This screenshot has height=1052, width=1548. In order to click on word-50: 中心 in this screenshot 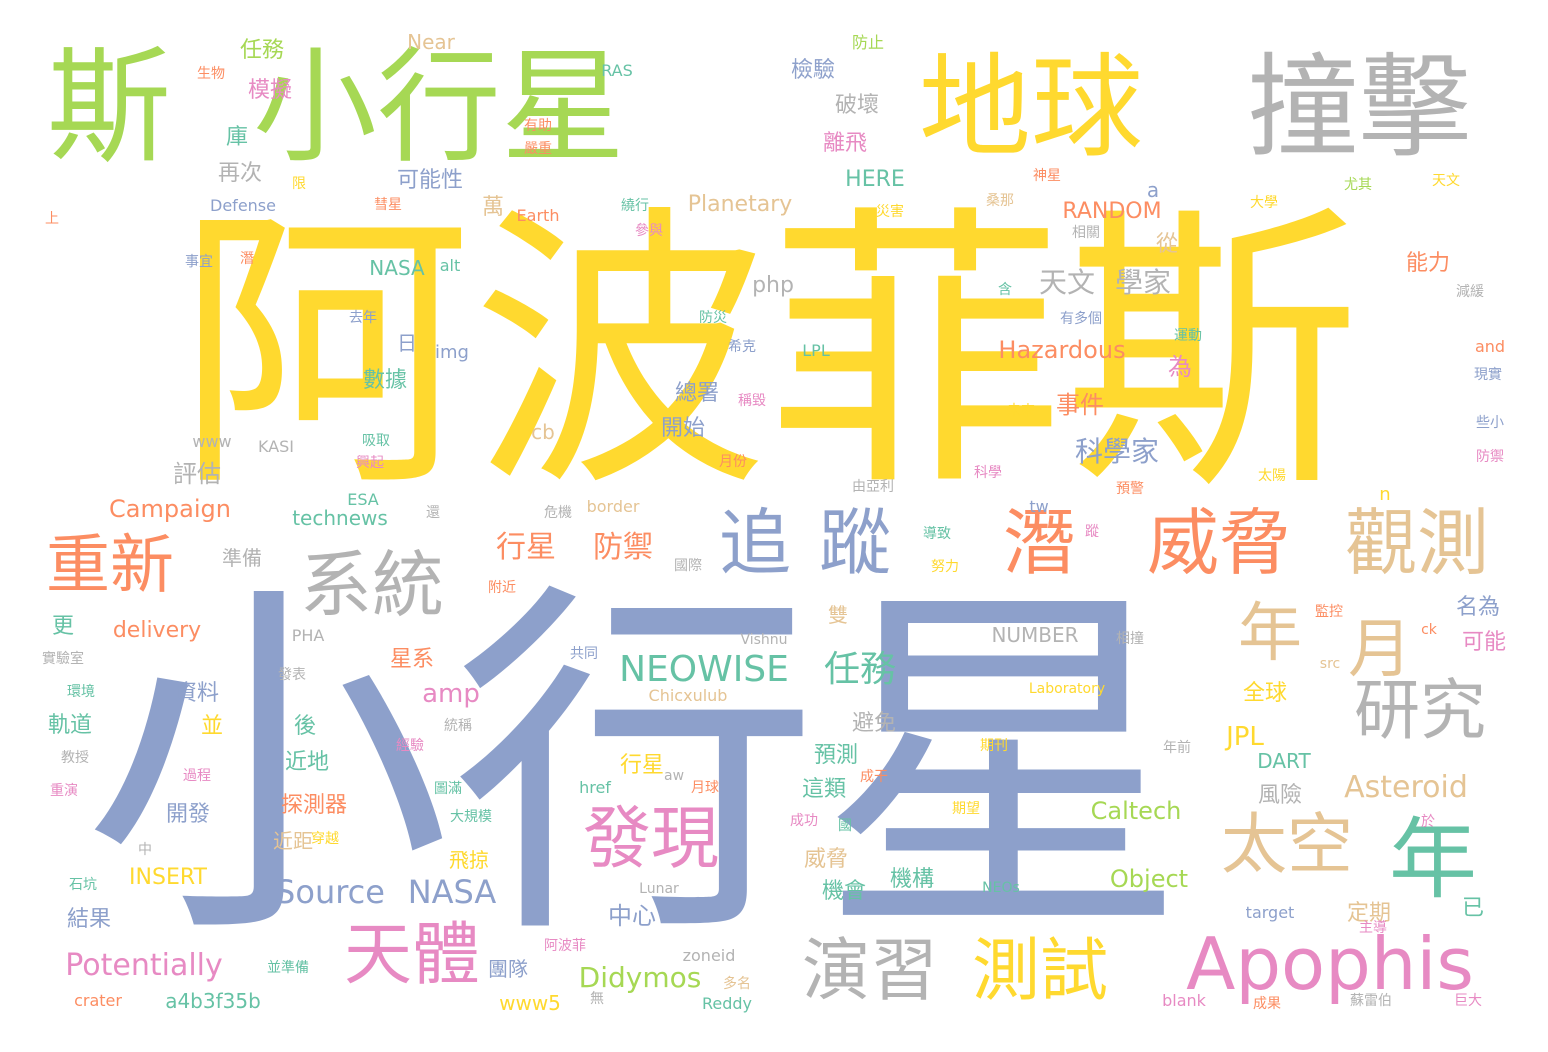, I will do `click(632, 916)`.